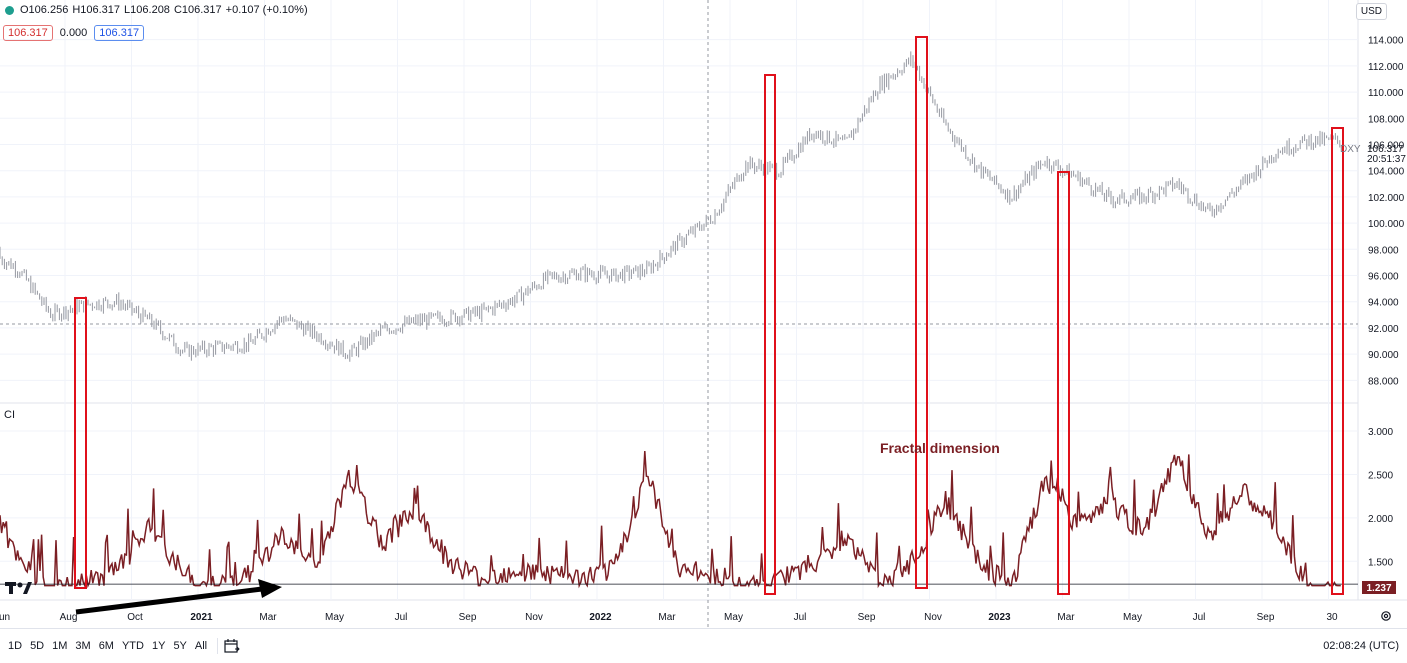  I want to click on price-tick-label: 104.000, so click(1386, 172).